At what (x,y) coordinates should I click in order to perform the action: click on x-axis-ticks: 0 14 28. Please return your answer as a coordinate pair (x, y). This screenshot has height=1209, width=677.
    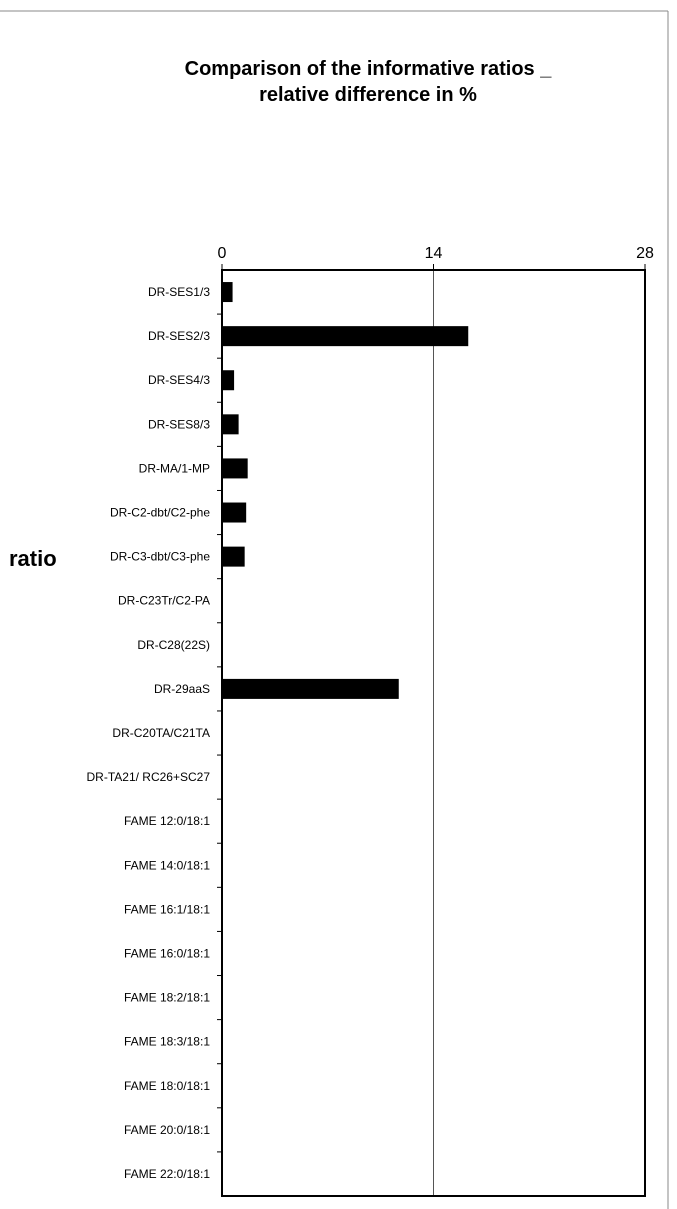
    Looking at the image, I should click on (436, 257).